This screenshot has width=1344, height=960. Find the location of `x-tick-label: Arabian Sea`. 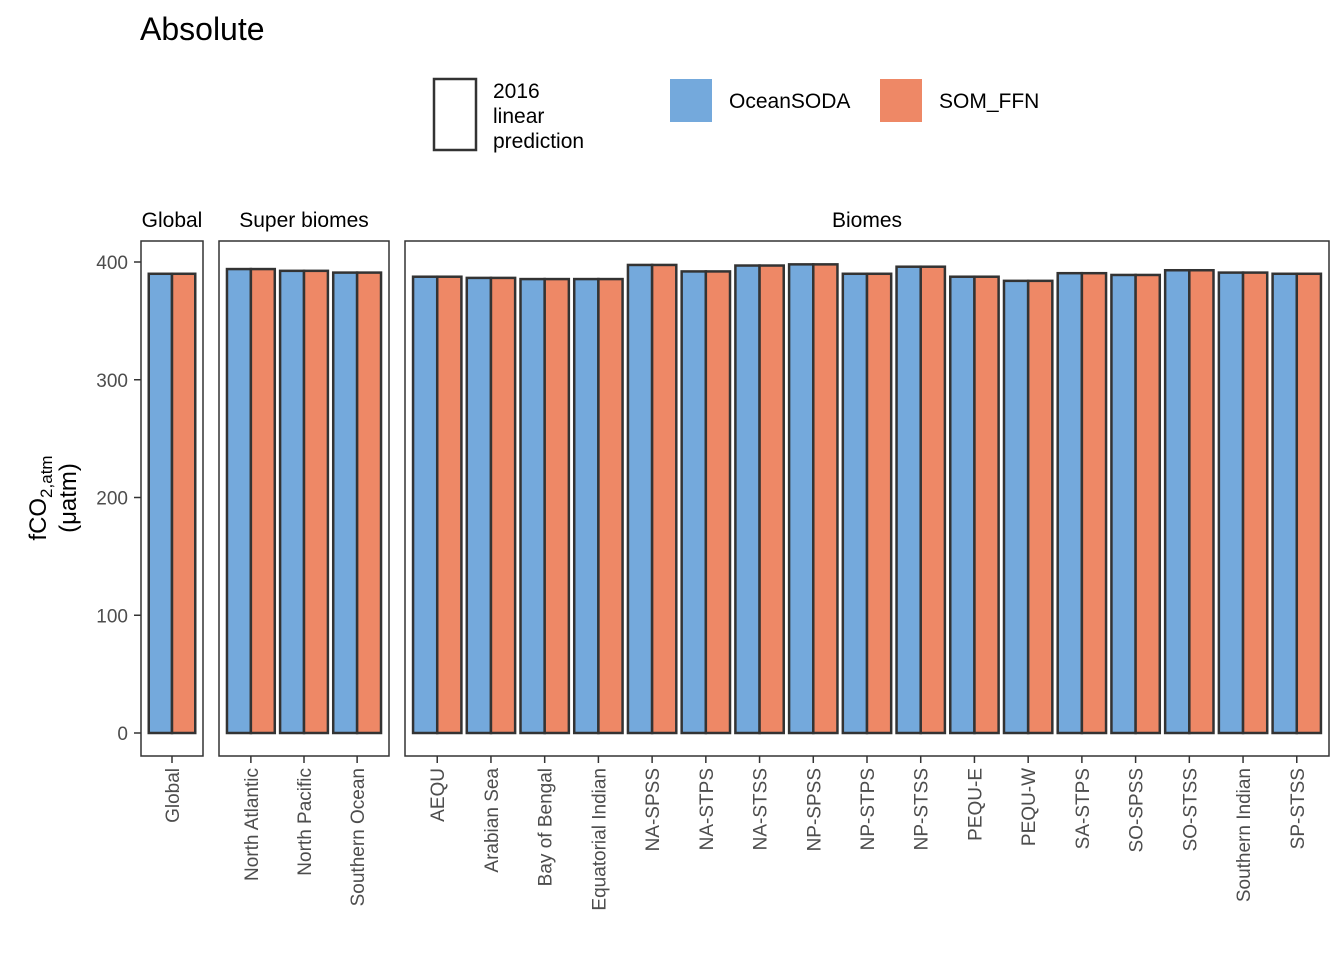

x-tick-label: Arabian Sea is located at coordinates (492, 820).